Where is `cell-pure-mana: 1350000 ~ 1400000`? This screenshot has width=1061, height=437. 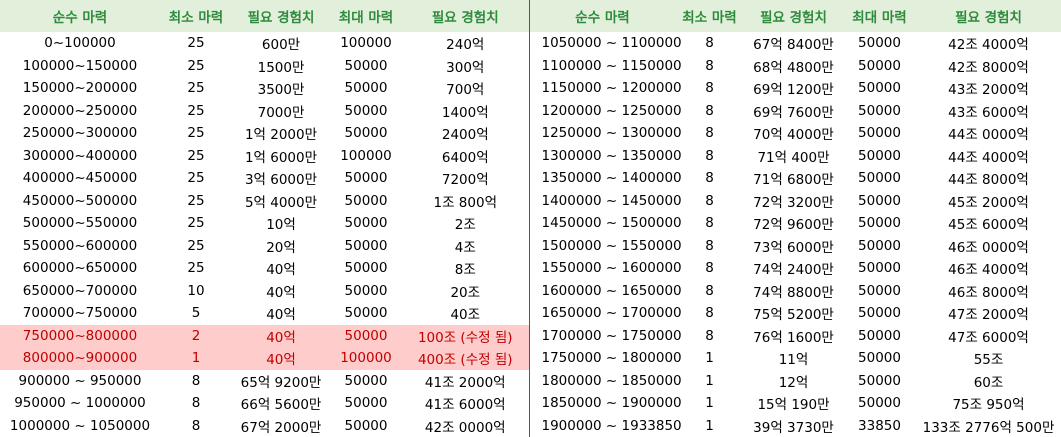 cell-pure-mana: 1350000 ~ 1400000 is located at coordinates (603, 178).